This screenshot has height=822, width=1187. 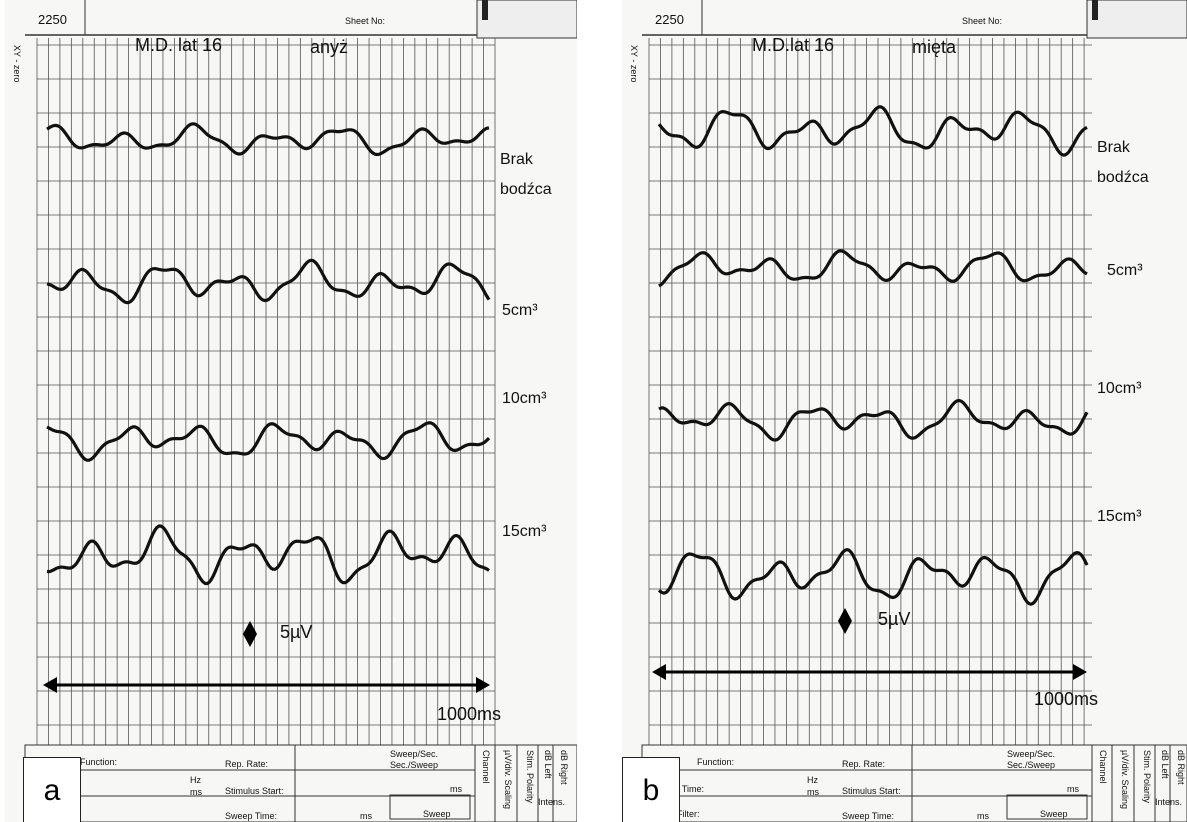 What do you see at coordinates (329, 47) in the screenshot?
I see `substance: anyż` at bounding box center [329, 47].